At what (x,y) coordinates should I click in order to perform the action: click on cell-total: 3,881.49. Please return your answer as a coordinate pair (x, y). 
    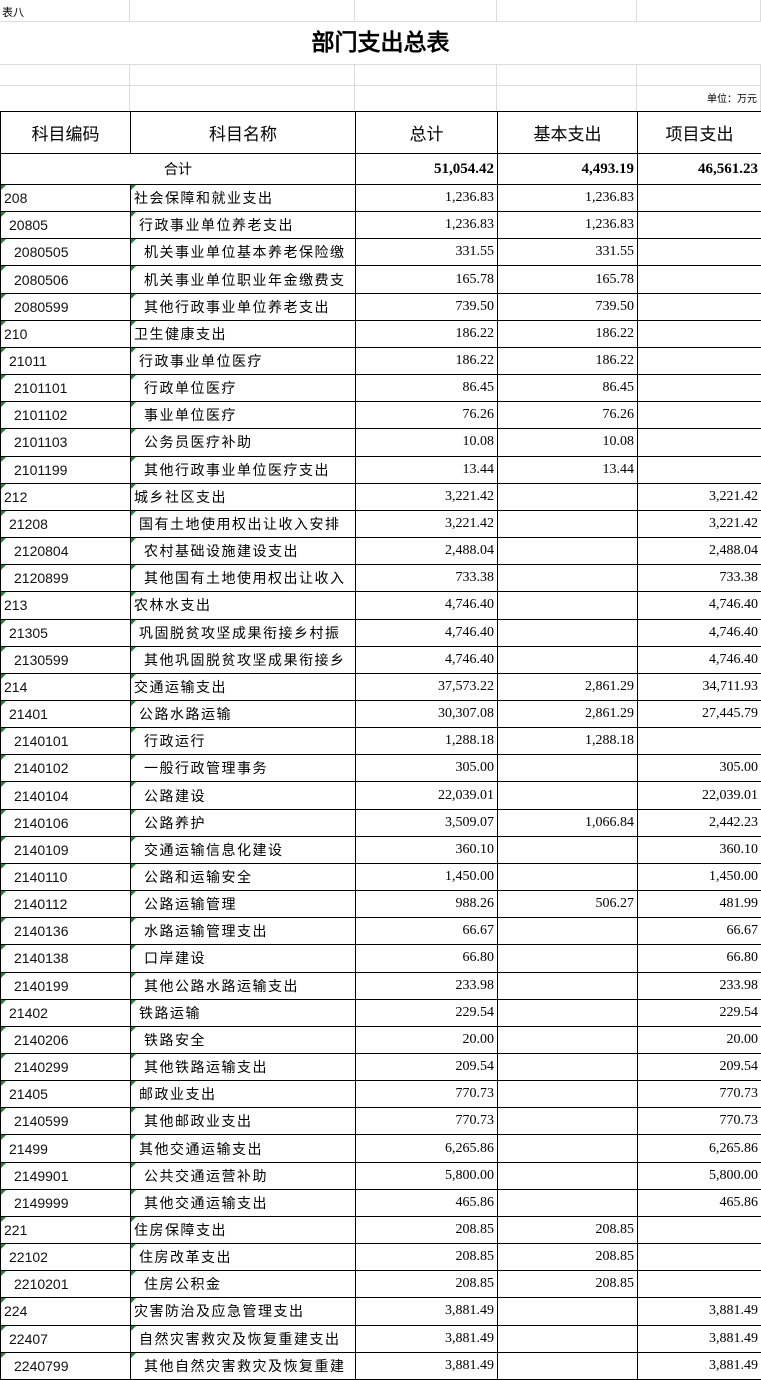
    Looking at the image, I should click on (427, 1365).